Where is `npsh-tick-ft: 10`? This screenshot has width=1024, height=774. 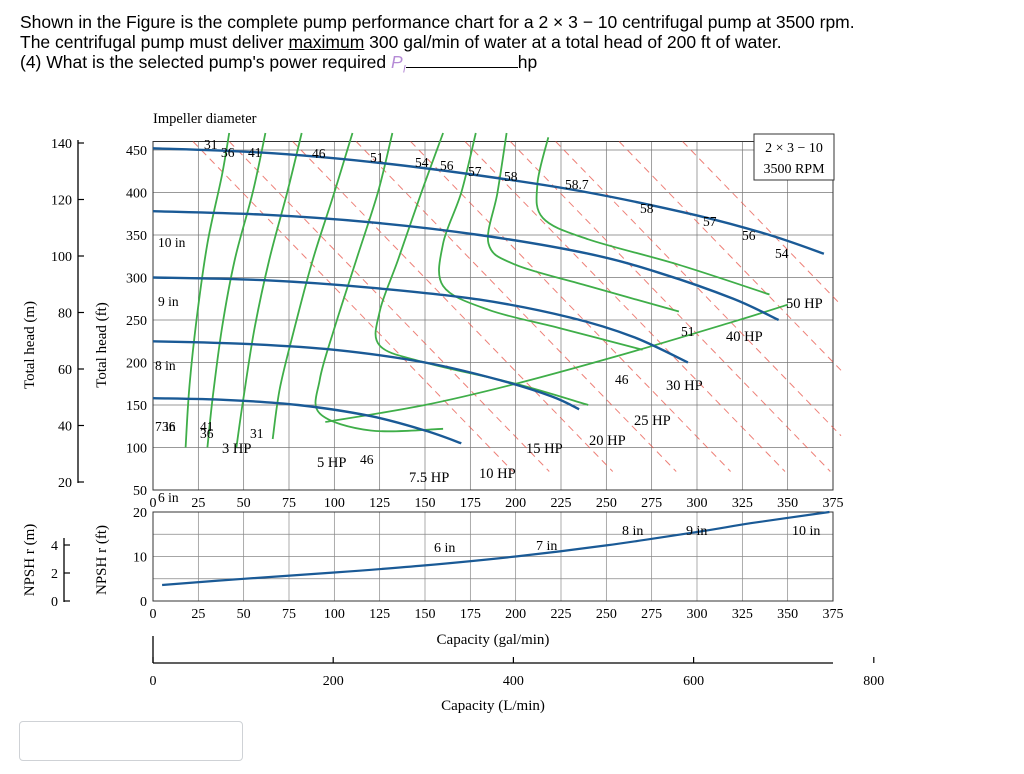 npsh-tick-ft: 10 is located at coordinates (140, 558).